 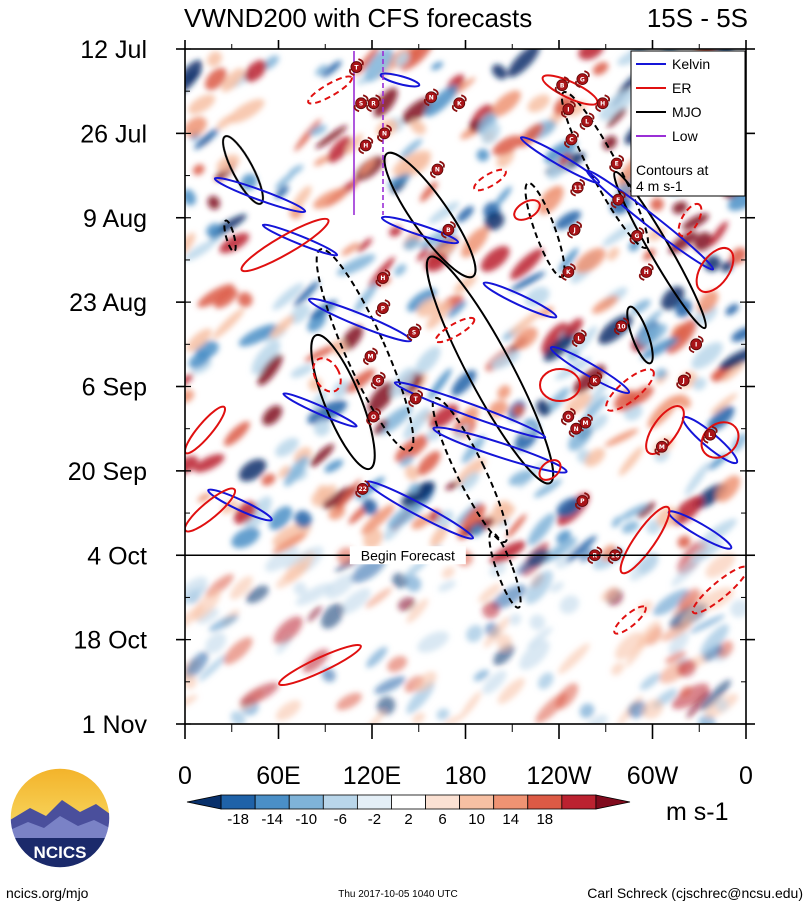 What do you see at coordinates (746, 776) in the screenshot?
I see `x-tick-label: 0` at bounding box center [746, 776].